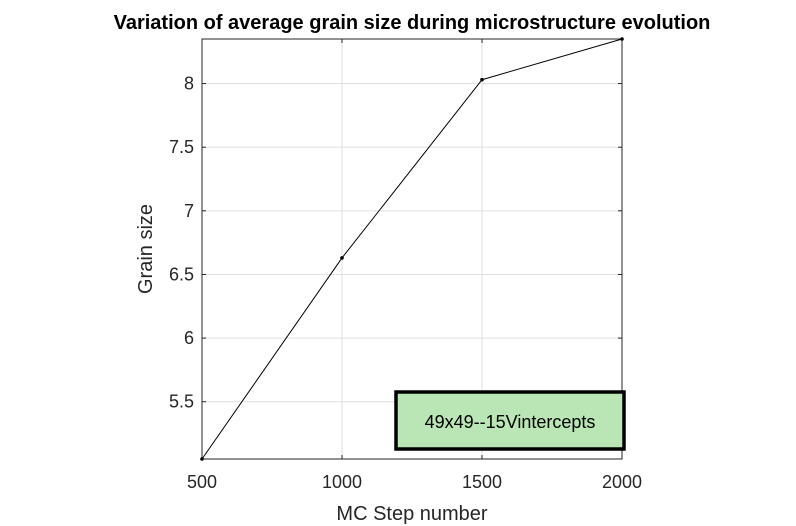  What do you see at coordinates (189, 211) in the screenshot?
I see `y-tick-label: 7` at bounding box center [189, 211].